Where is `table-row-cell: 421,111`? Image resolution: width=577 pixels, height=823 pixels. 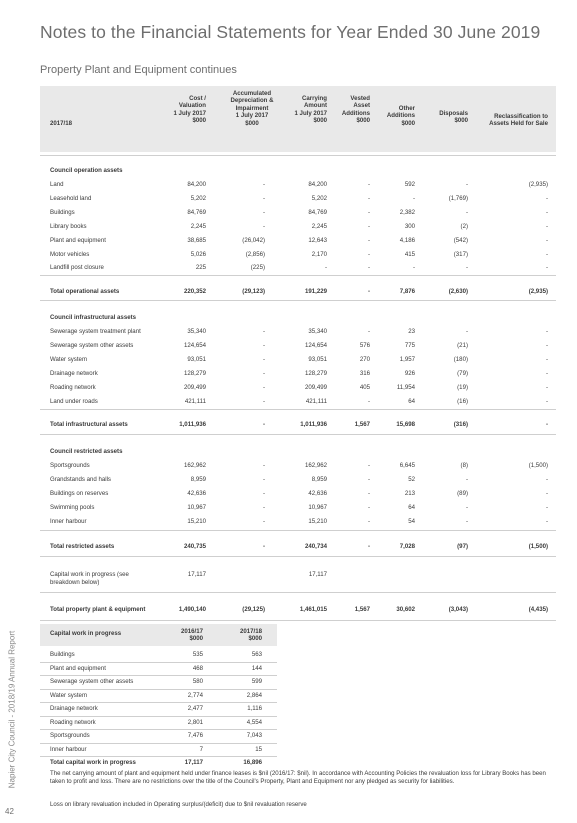 table-row-cell: 421,111 is located at coordinates (316, 401).